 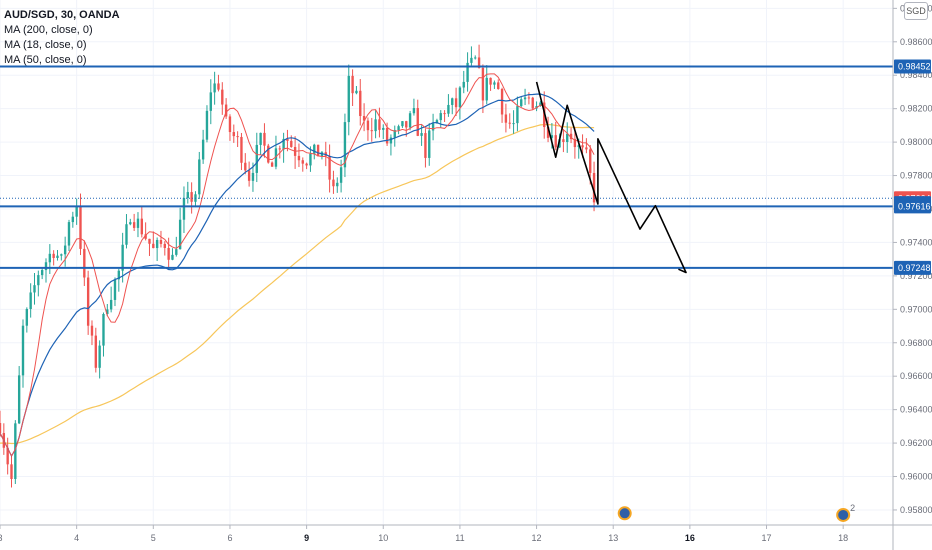 What do you see at coordinates (914, 268) in the screenshot?
I see `level-tag-2-text: 0.97248` at bounding box center [914, 268].